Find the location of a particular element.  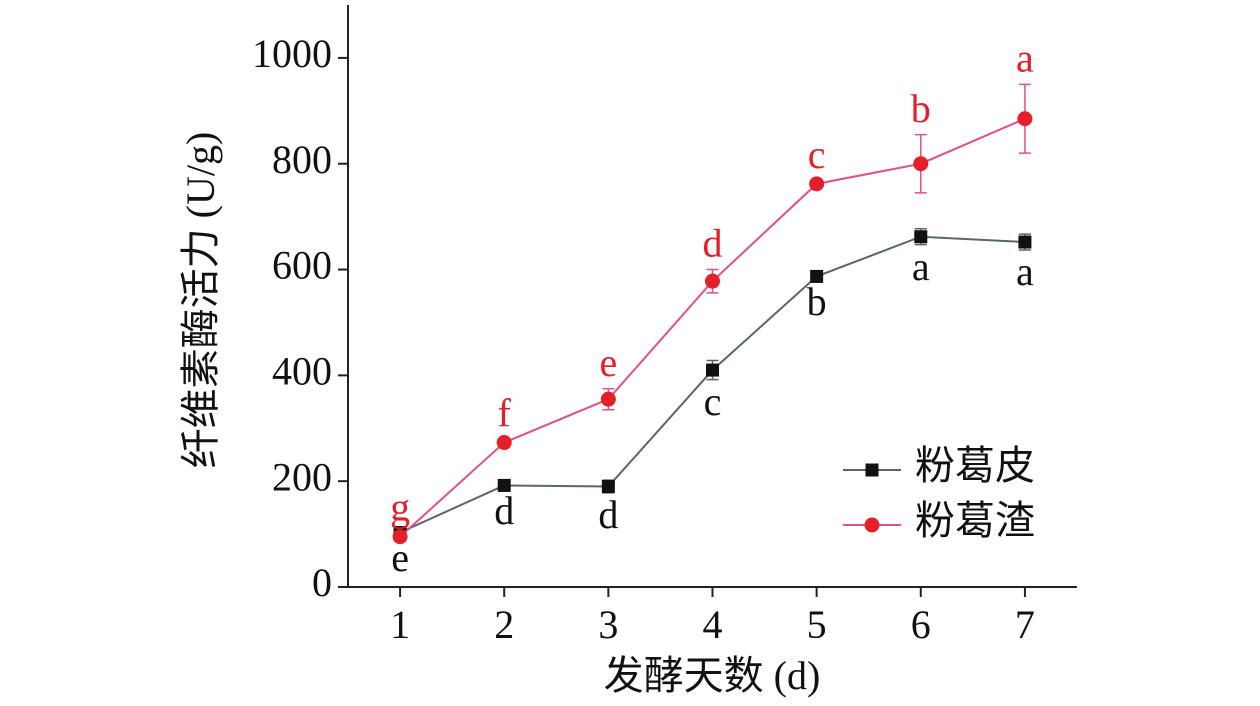

y-tick-label: 600 is located at coordinates (302, 265).